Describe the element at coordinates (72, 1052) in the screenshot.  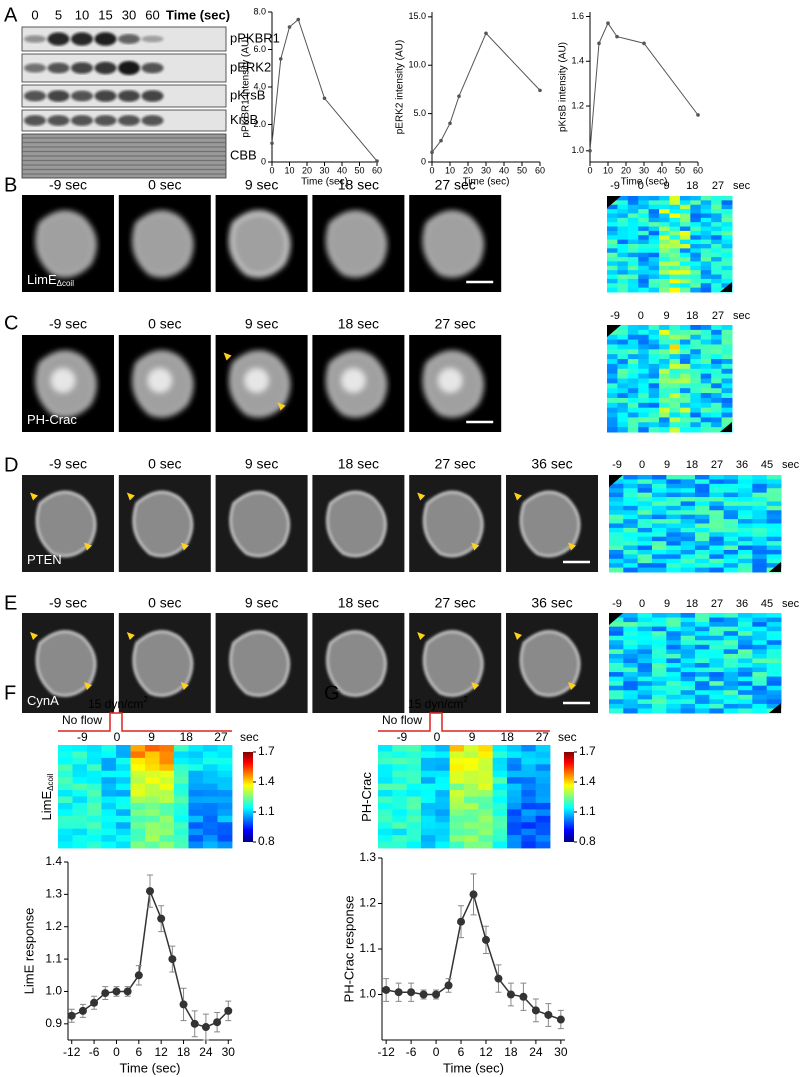
I see `x-tick-label: -12` at that location.